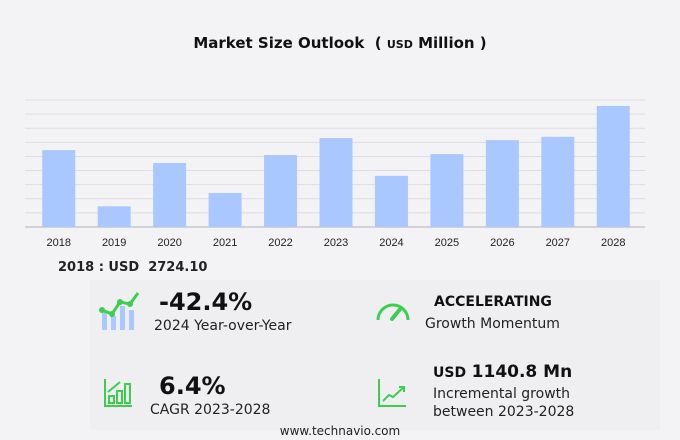  What do you see at coordinates (206, 302) in the screenshot?
I see `yoy-value: -42.4%` at bounding box center [206, 302].